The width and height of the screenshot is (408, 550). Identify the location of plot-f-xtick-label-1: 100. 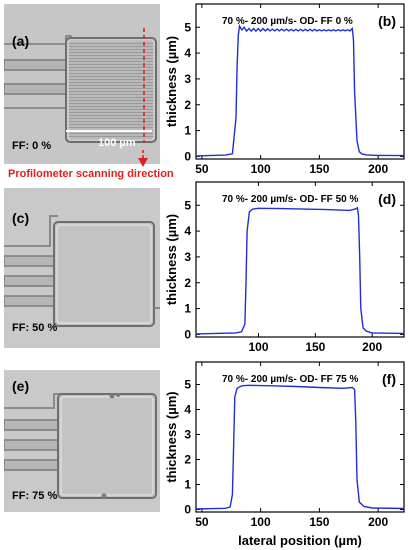
(261, 522).